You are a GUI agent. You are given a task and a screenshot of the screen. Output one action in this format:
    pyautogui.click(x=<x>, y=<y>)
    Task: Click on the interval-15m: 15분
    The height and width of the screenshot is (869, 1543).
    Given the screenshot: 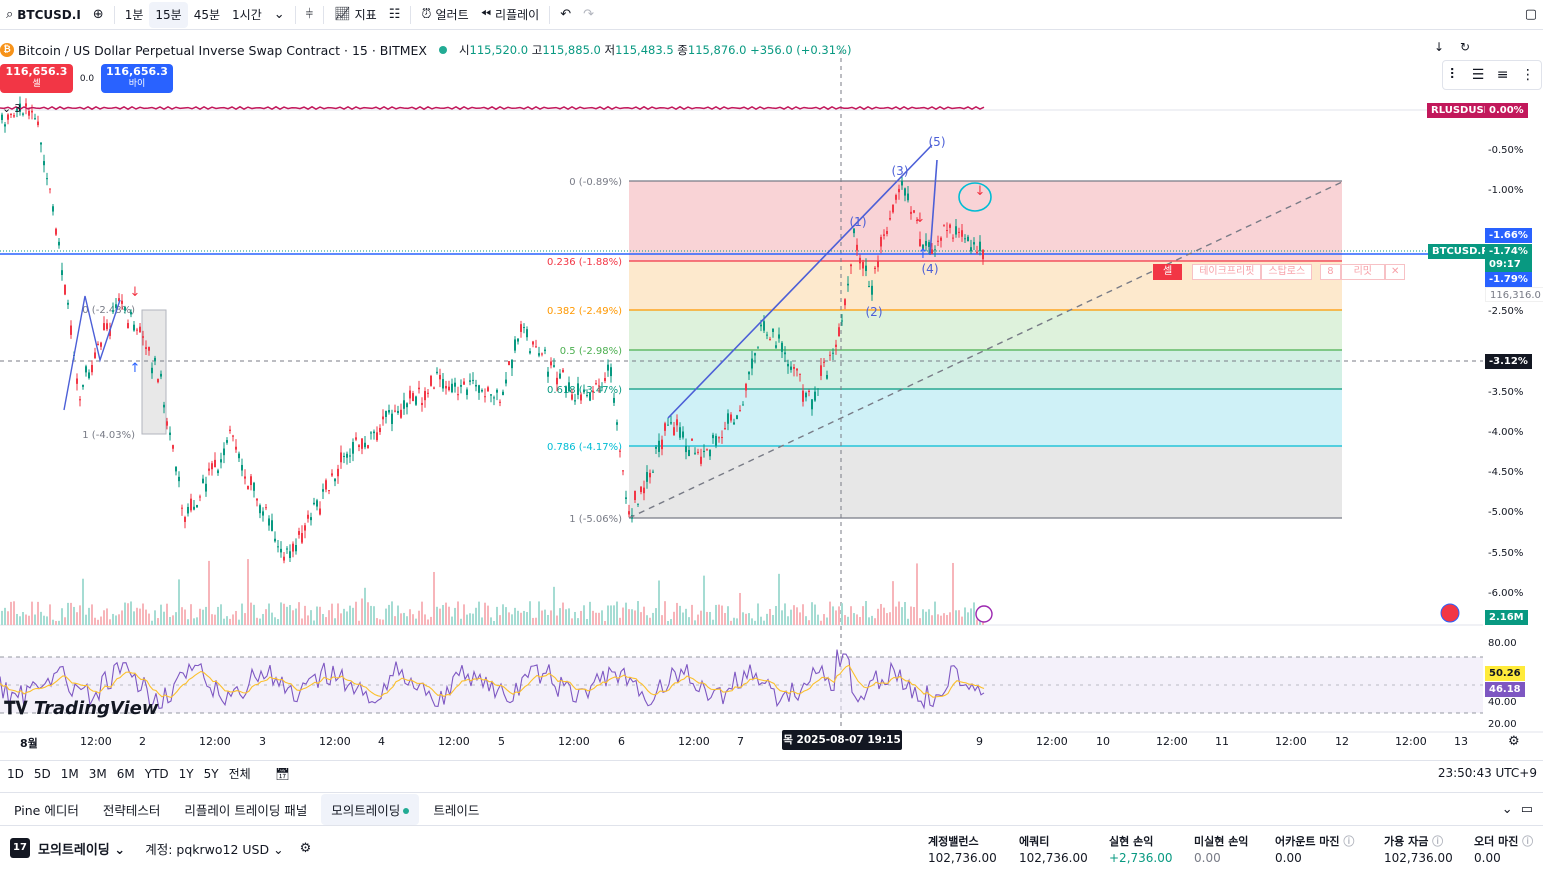 What is the action you would take?
    pyautogui.click(x=168, y=14)
    